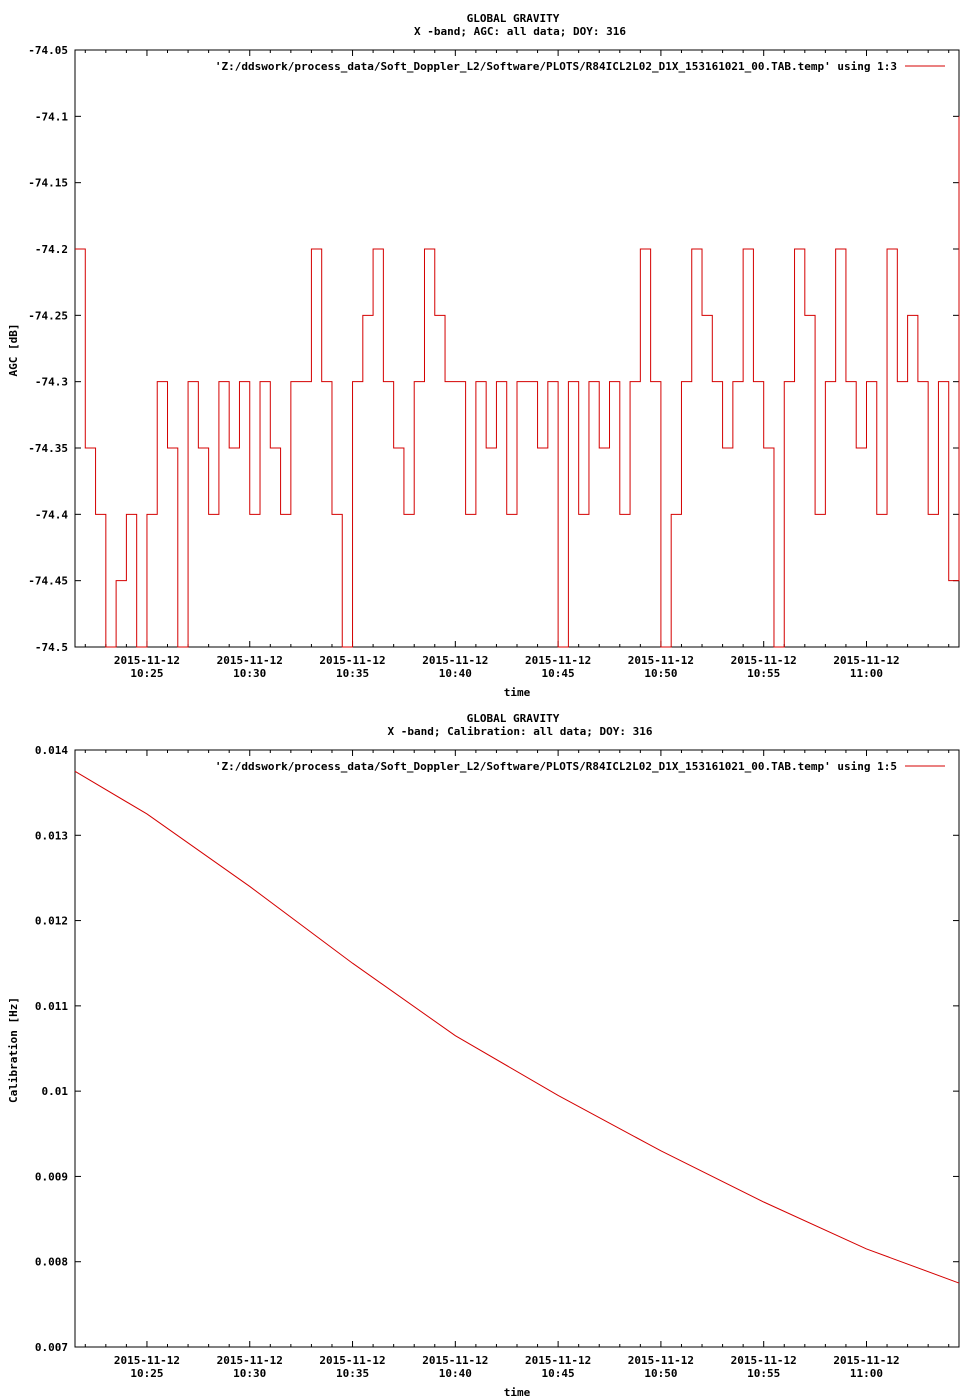 Image resolution: width=980 pixels, height=1400 pixels. Describe the element at coordinates (51, 750) in the screenshot. I see `calibration-y-tick-label: 0.014` at that location.